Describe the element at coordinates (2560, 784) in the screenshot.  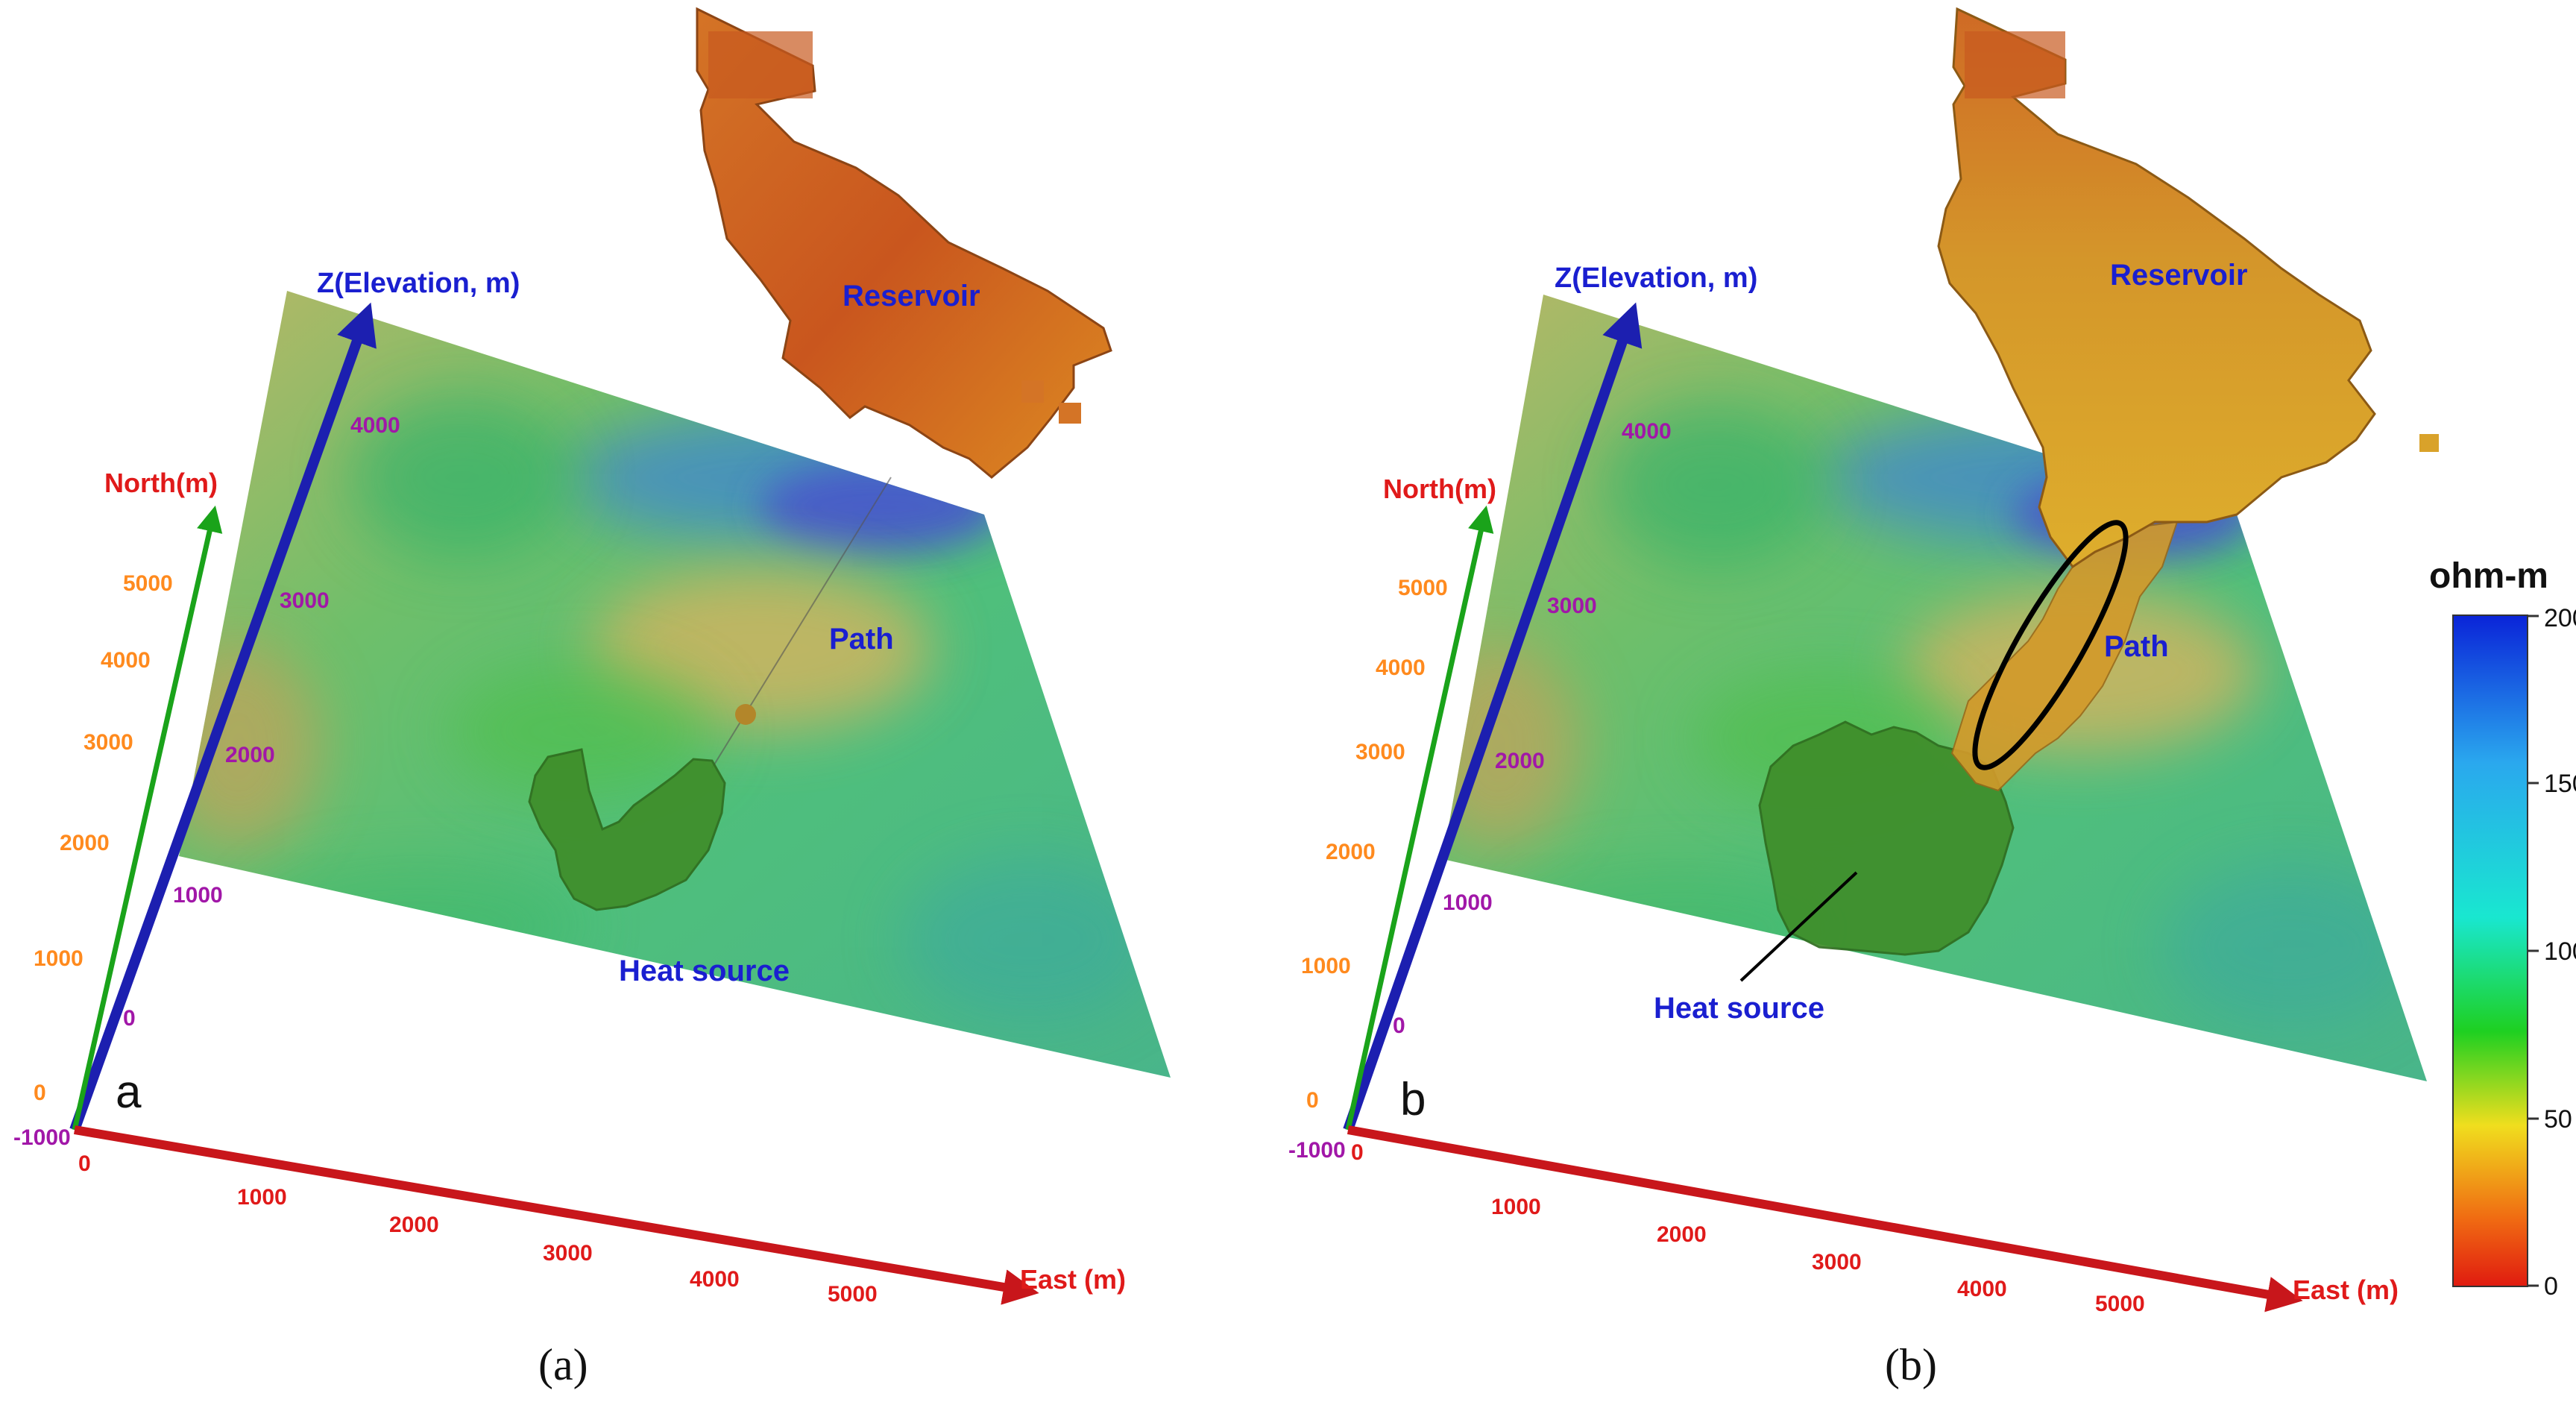
I see `colorbar-tick: 150` at that location.